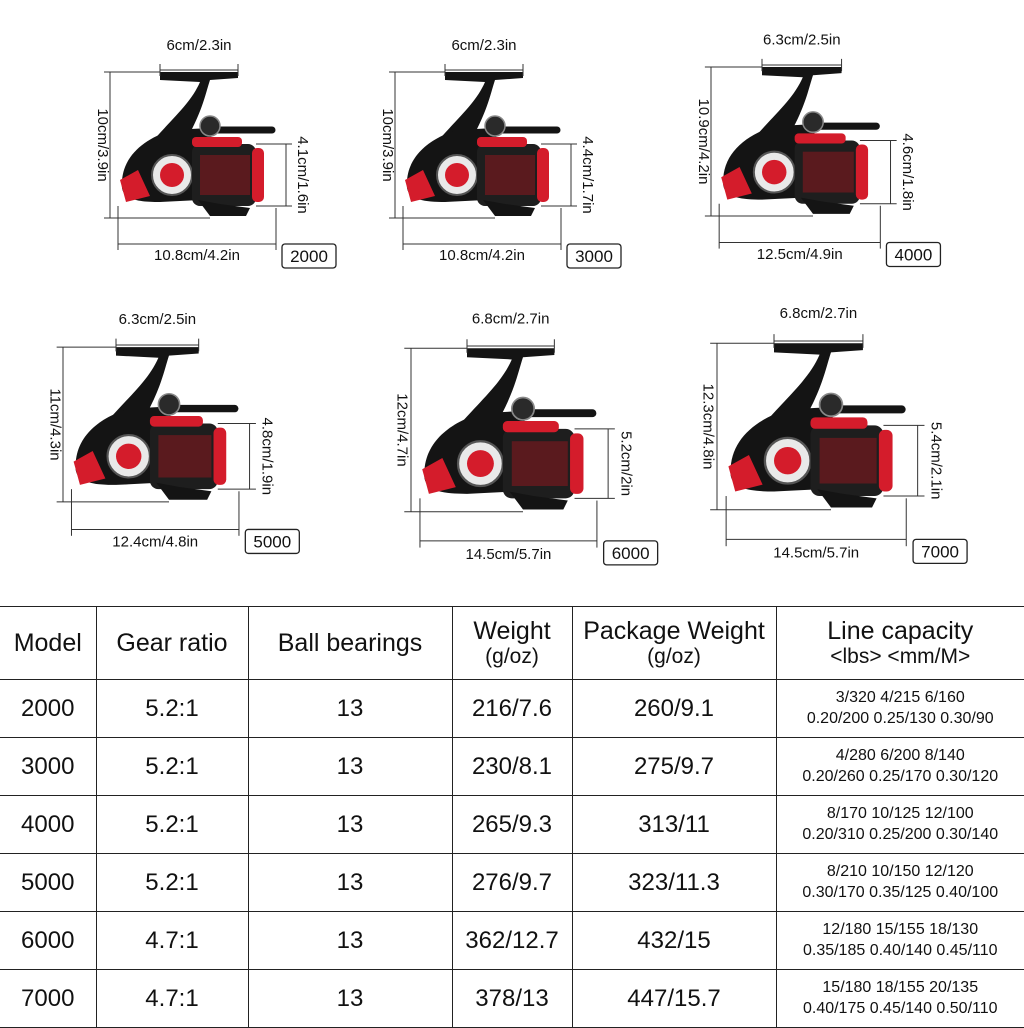  What do you see at coordinates (707, 427) in the screenshot?
I see `height-label: 12.3cm/4.8in` at bounding box center [707, 427].